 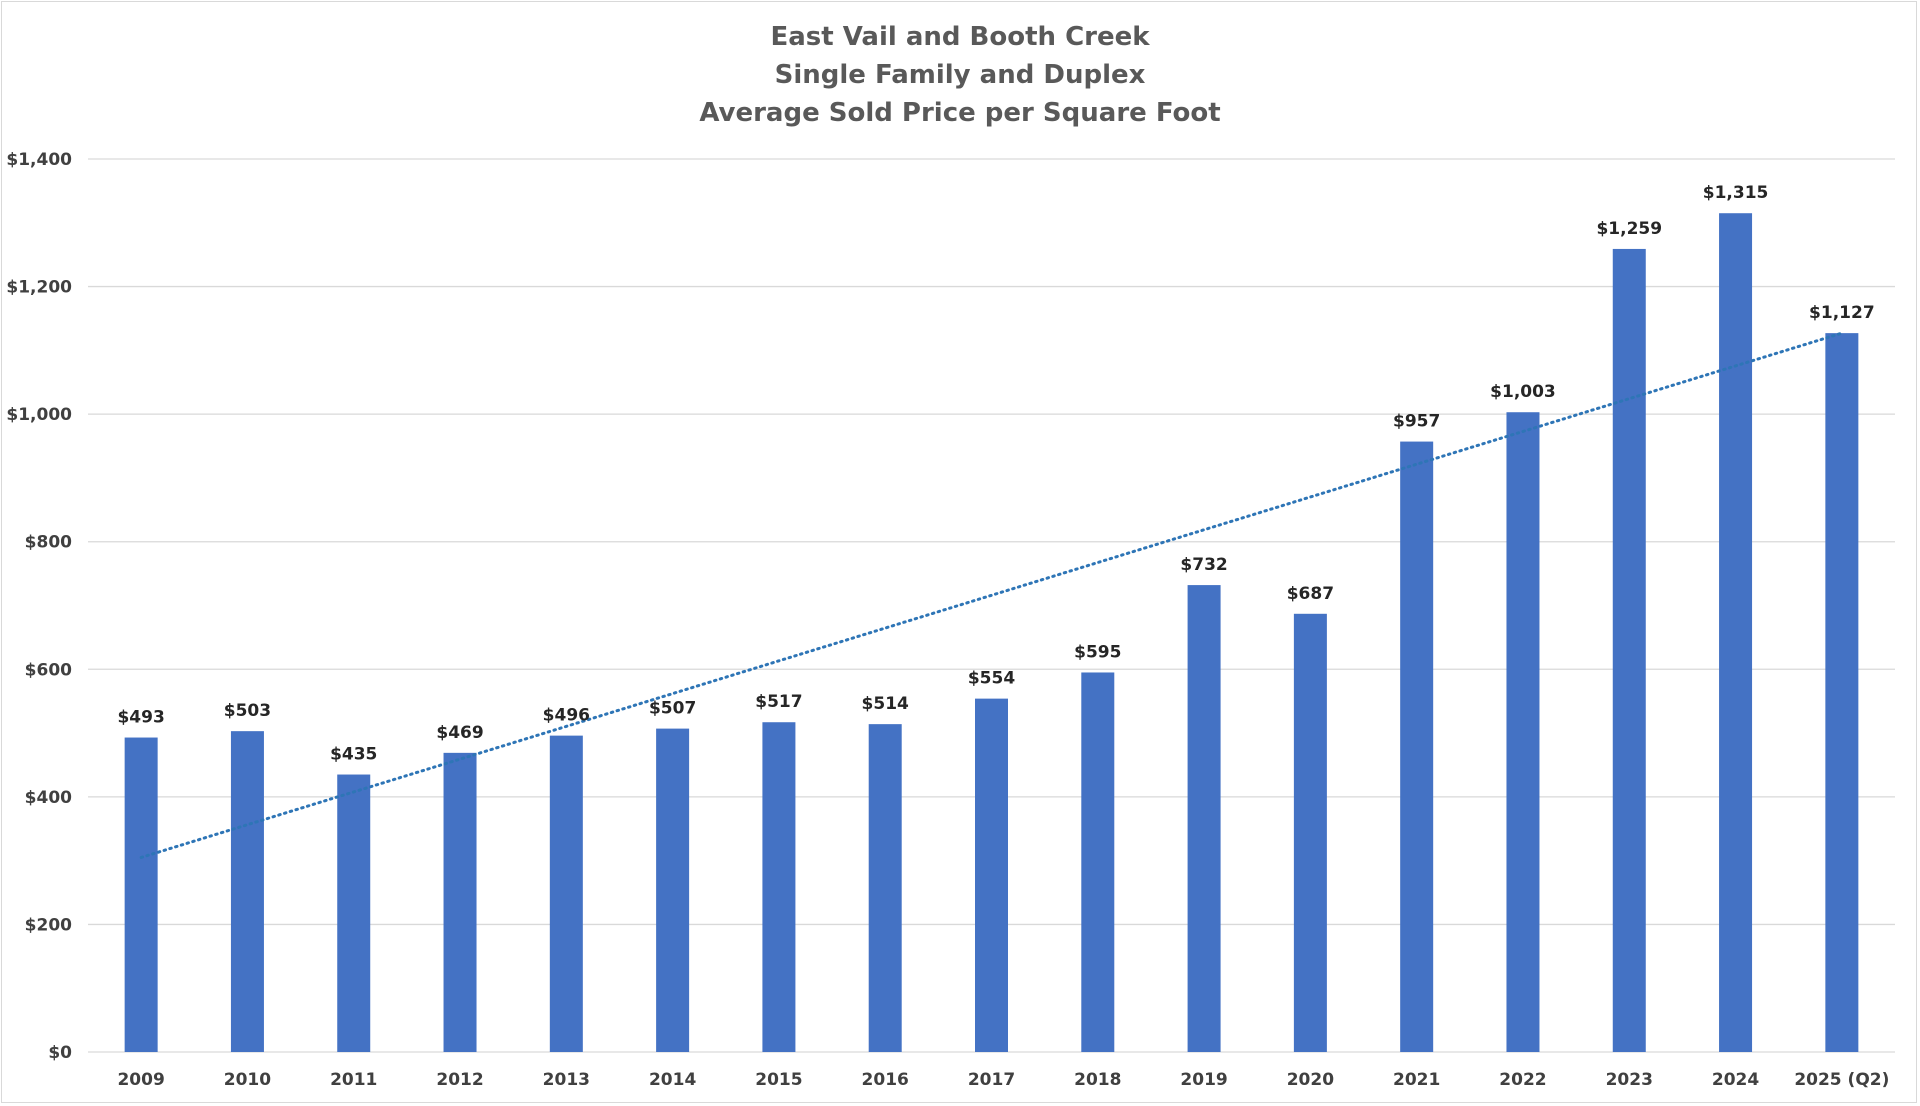 I want to click on x-tick-label: 2023, so click(x=1629, y=1080).